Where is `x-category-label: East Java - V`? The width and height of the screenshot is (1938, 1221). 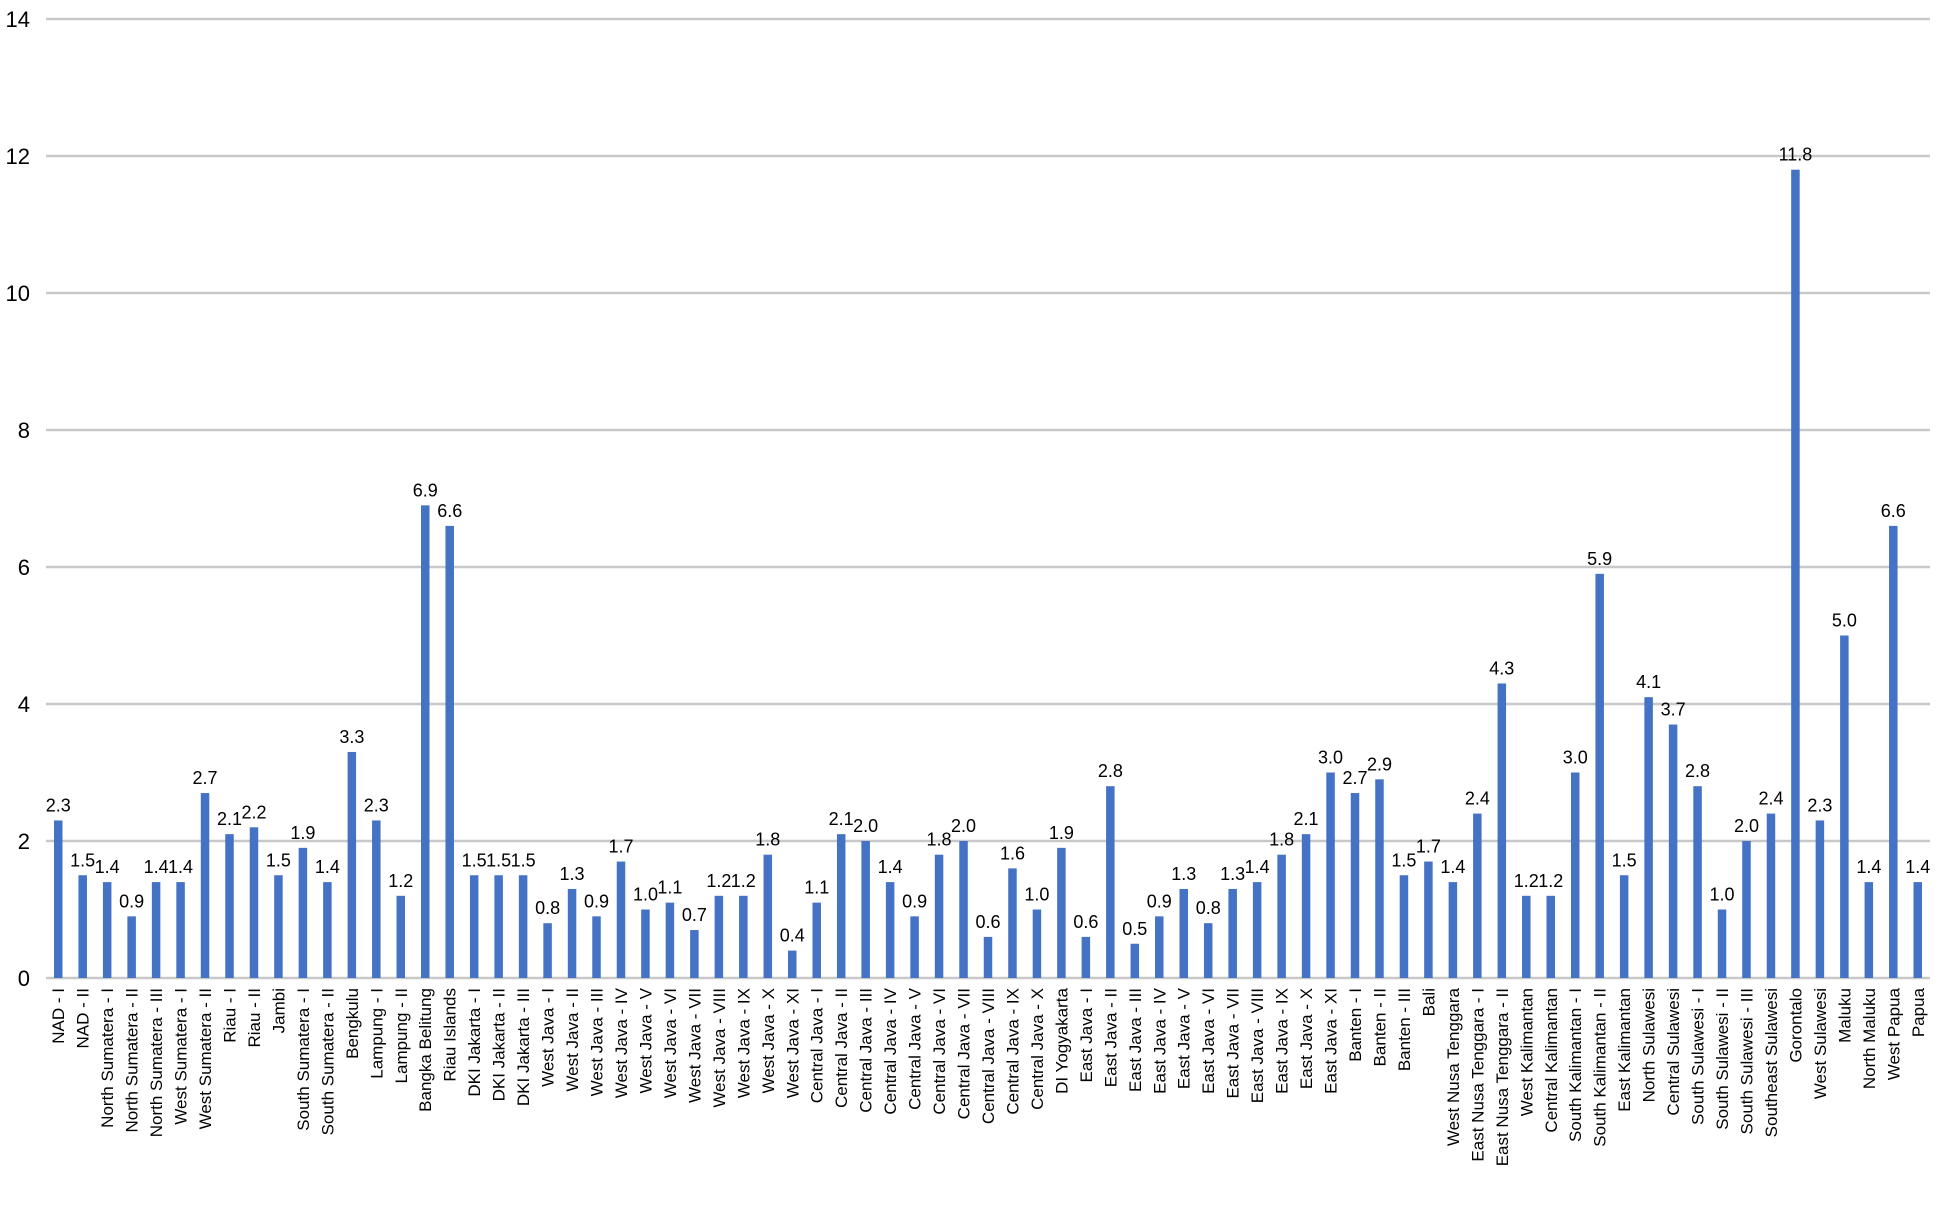 x-category-label: East Java - V is located at coordinates (1184, 1038).